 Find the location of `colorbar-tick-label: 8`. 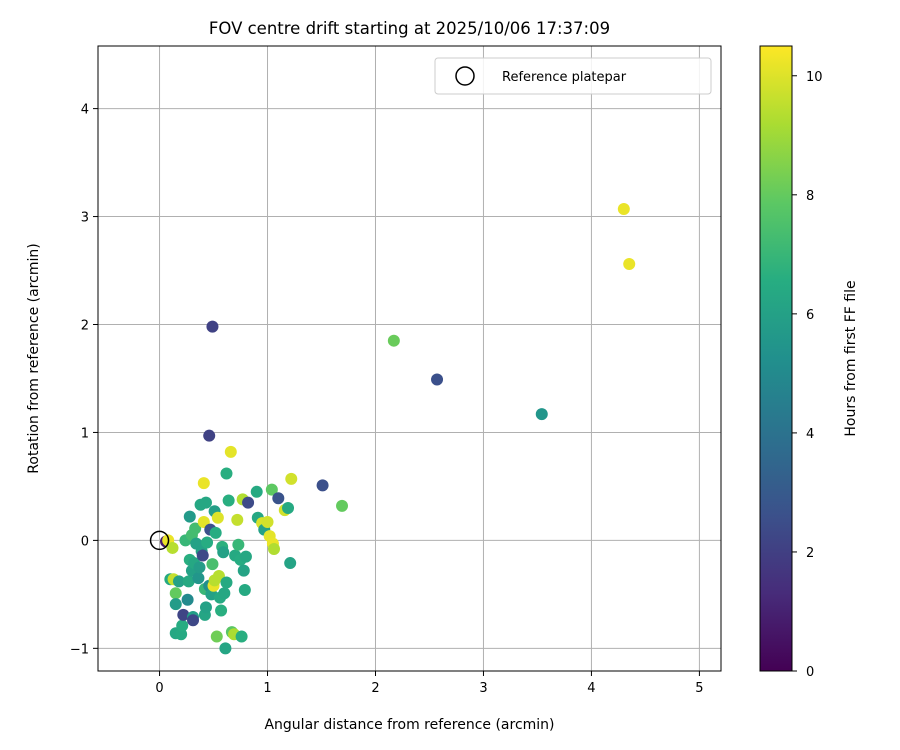

colorbar-tick-label: 8 is located at coordinates (810, 196).